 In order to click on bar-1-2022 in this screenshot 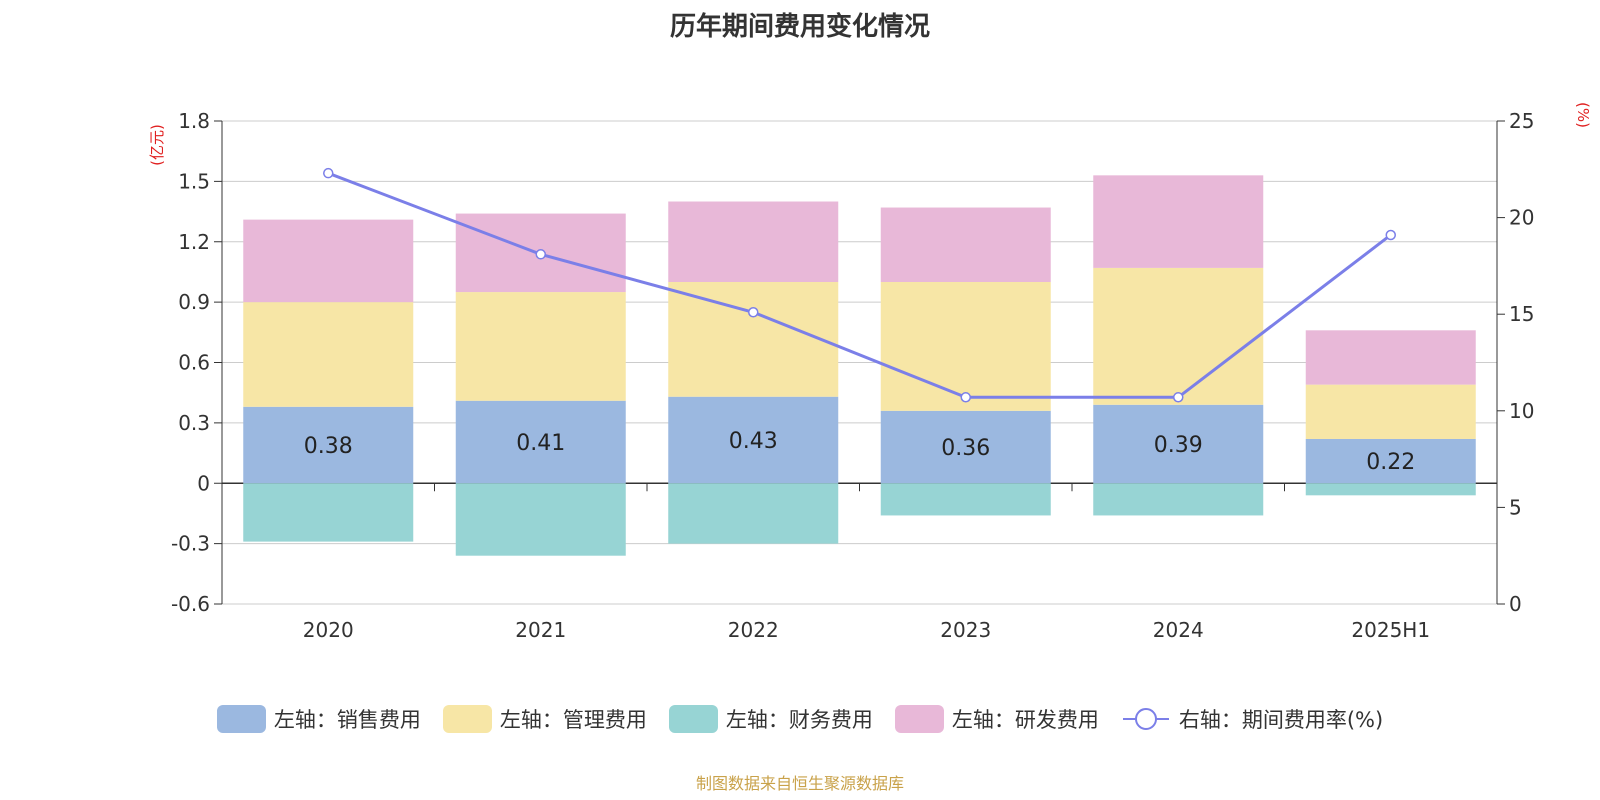, I will do `click(753, 440)`.